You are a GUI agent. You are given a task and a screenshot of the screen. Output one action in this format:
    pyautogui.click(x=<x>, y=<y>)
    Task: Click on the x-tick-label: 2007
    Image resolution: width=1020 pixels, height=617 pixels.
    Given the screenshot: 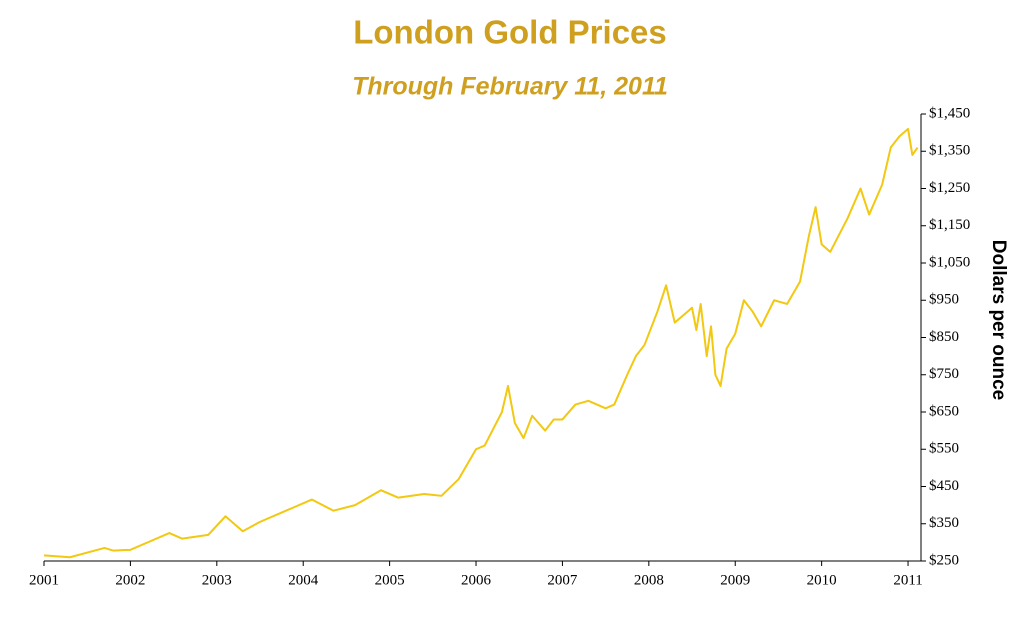 What is the action you would take?
    pyautogui.click(x=562, y=580)
    